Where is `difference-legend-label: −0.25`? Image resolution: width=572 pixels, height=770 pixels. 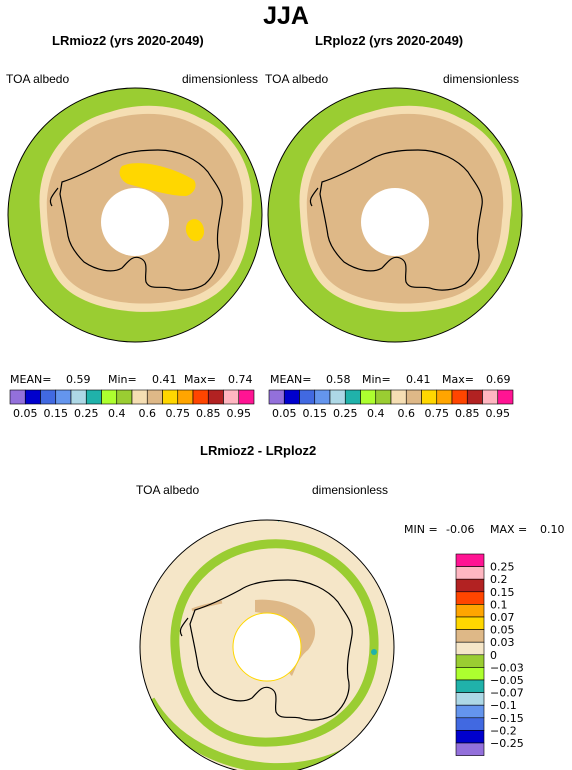
difference-legend-label: −0.25 is located at coordinates (507, 743).